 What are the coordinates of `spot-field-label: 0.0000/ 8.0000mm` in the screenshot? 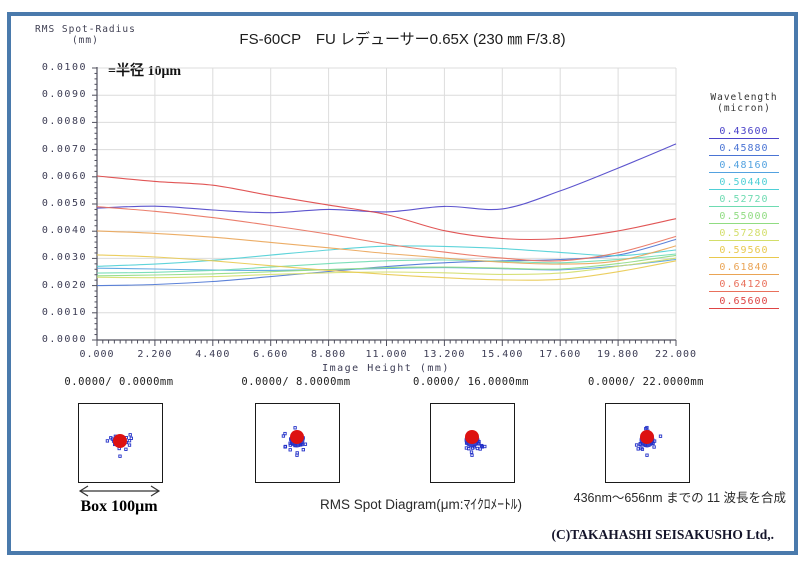 It's located at (296, 382).